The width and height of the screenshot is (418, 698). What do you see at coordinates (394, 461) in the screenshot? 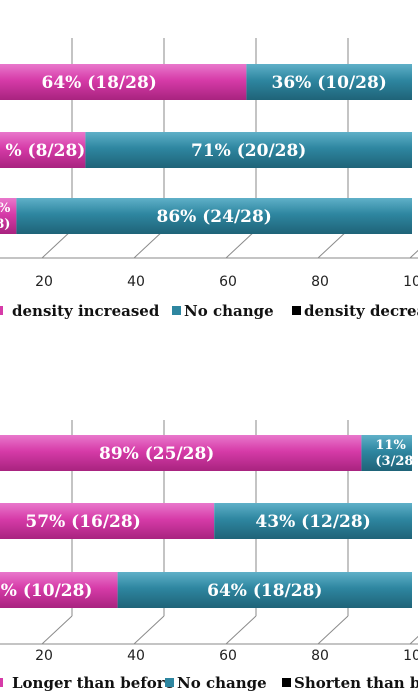
I see `data-label-line: (3/28` at bounding box center [394, 461].